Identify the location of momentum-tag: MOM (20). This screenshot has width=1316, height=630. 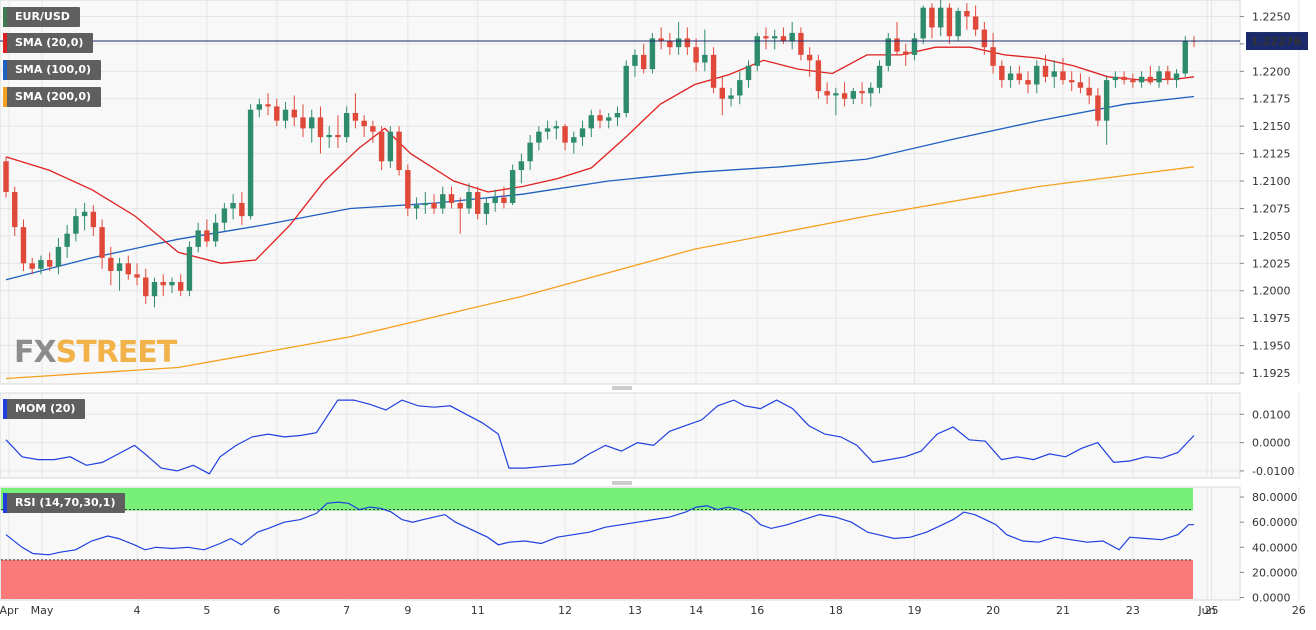
(44, 409).